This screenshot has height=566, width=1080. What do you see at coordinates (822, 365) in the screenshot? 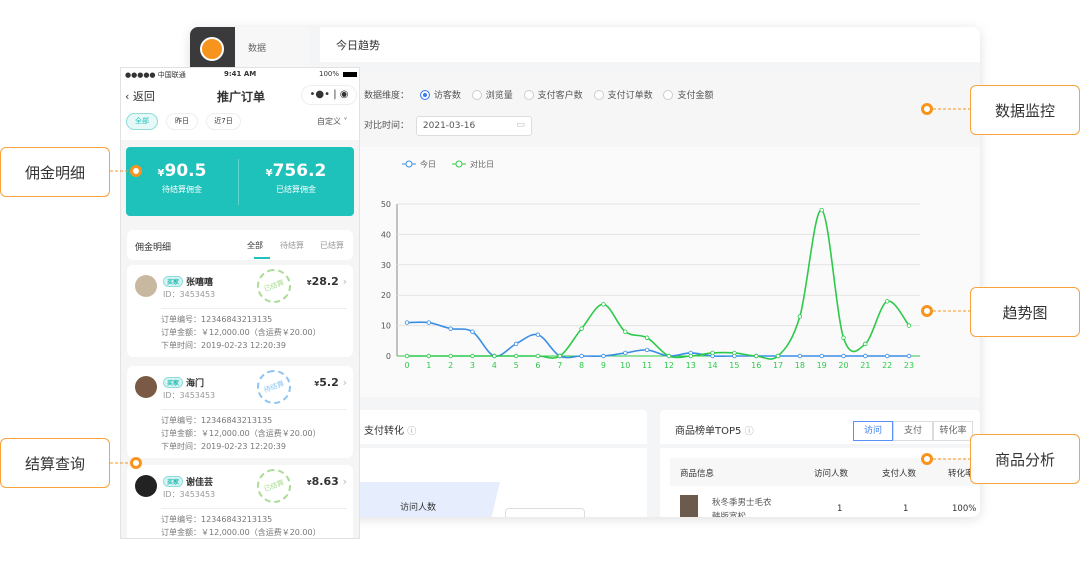
I see `x-tick-label: 19` at bounding box center [822, 365].